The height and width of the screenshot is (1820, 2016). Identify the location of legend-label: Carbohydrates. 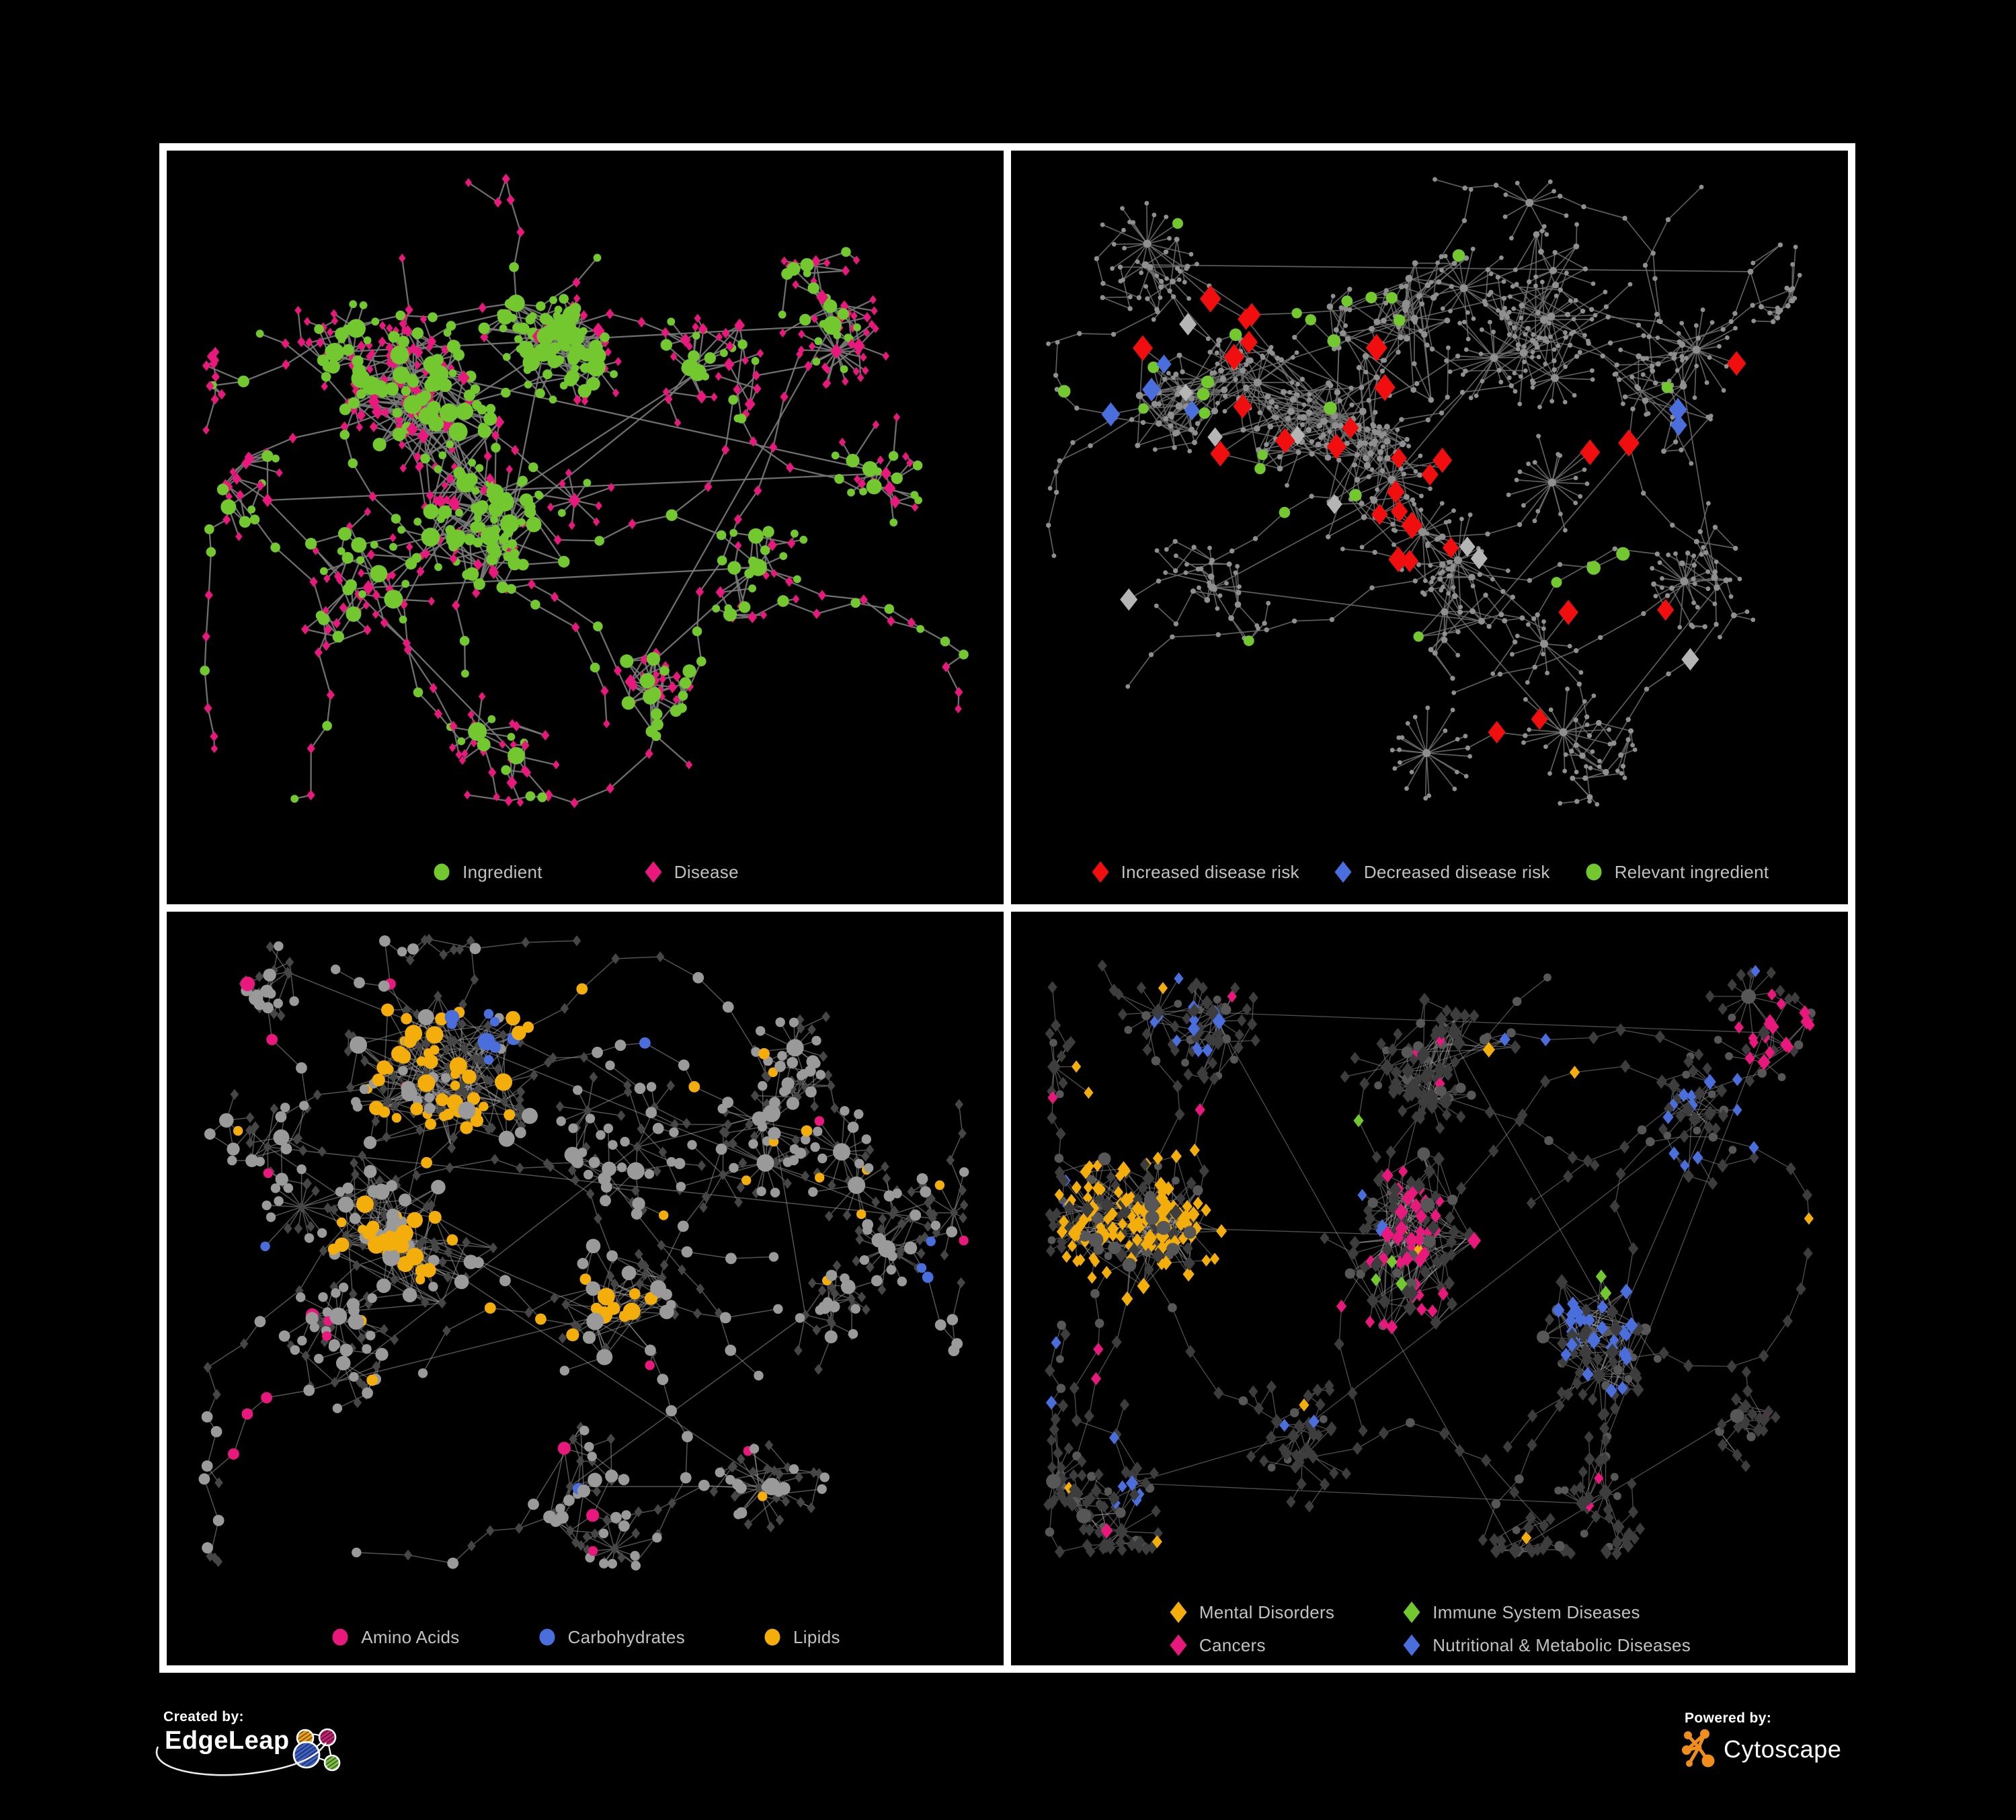
(626, 1636).